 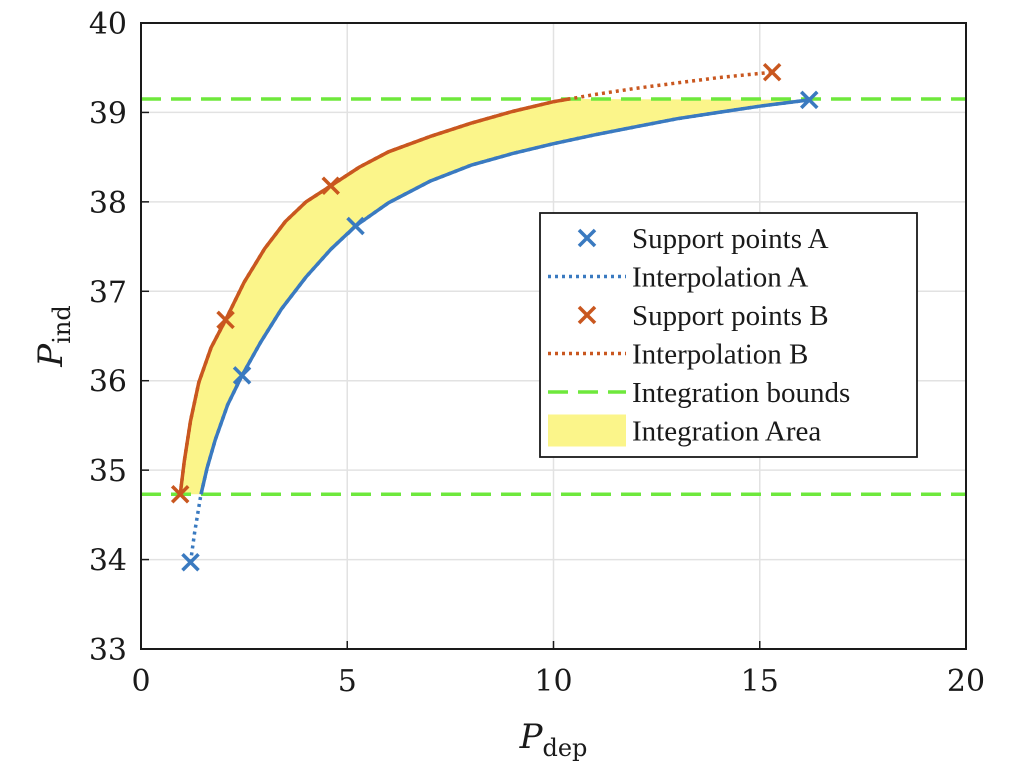 What do you see at coordinates (108, 561) in the screenshot?
I see `y-tick-label: 34` at bounding box center [108, 561].